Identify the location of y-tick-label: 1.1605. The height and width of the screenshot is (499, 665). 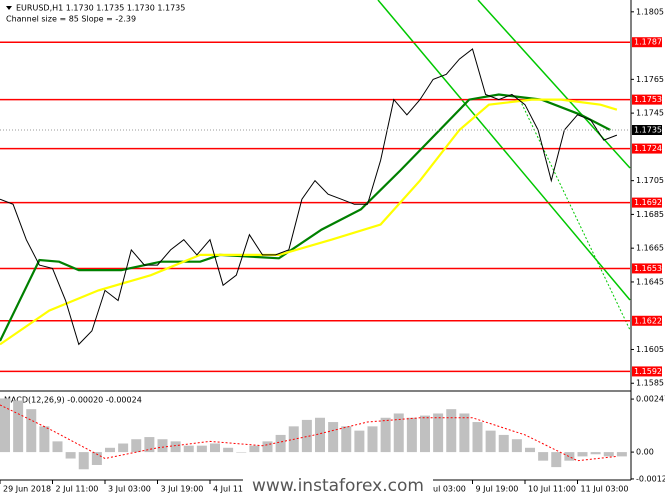
(650, 349).